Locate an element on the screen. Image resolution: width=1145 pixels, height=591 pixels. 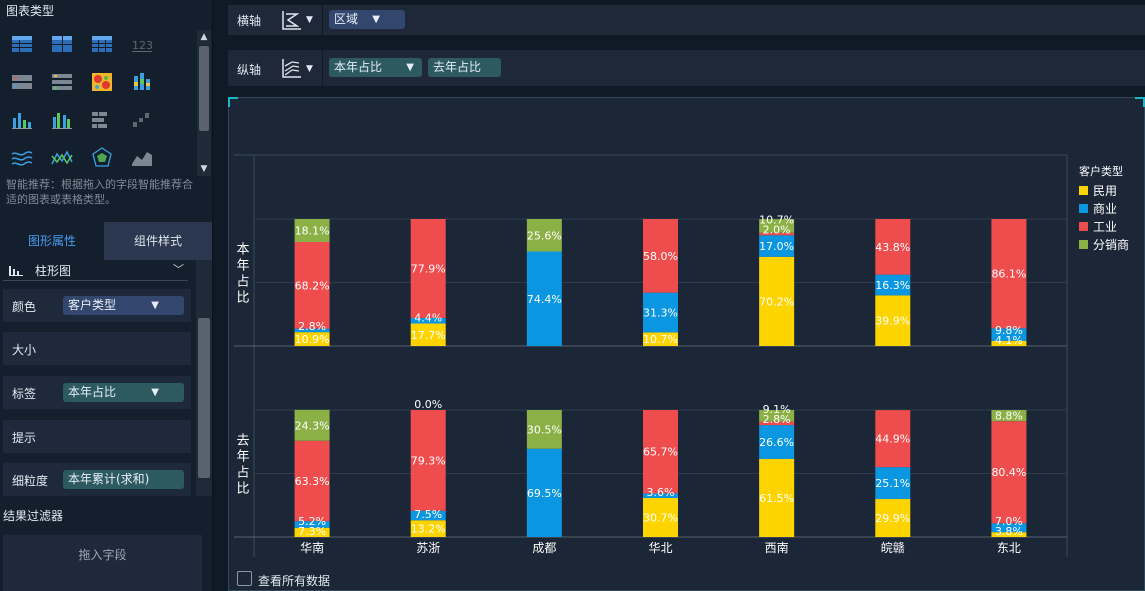
data-label: 86.1% is located at coordinates (1008, 274).